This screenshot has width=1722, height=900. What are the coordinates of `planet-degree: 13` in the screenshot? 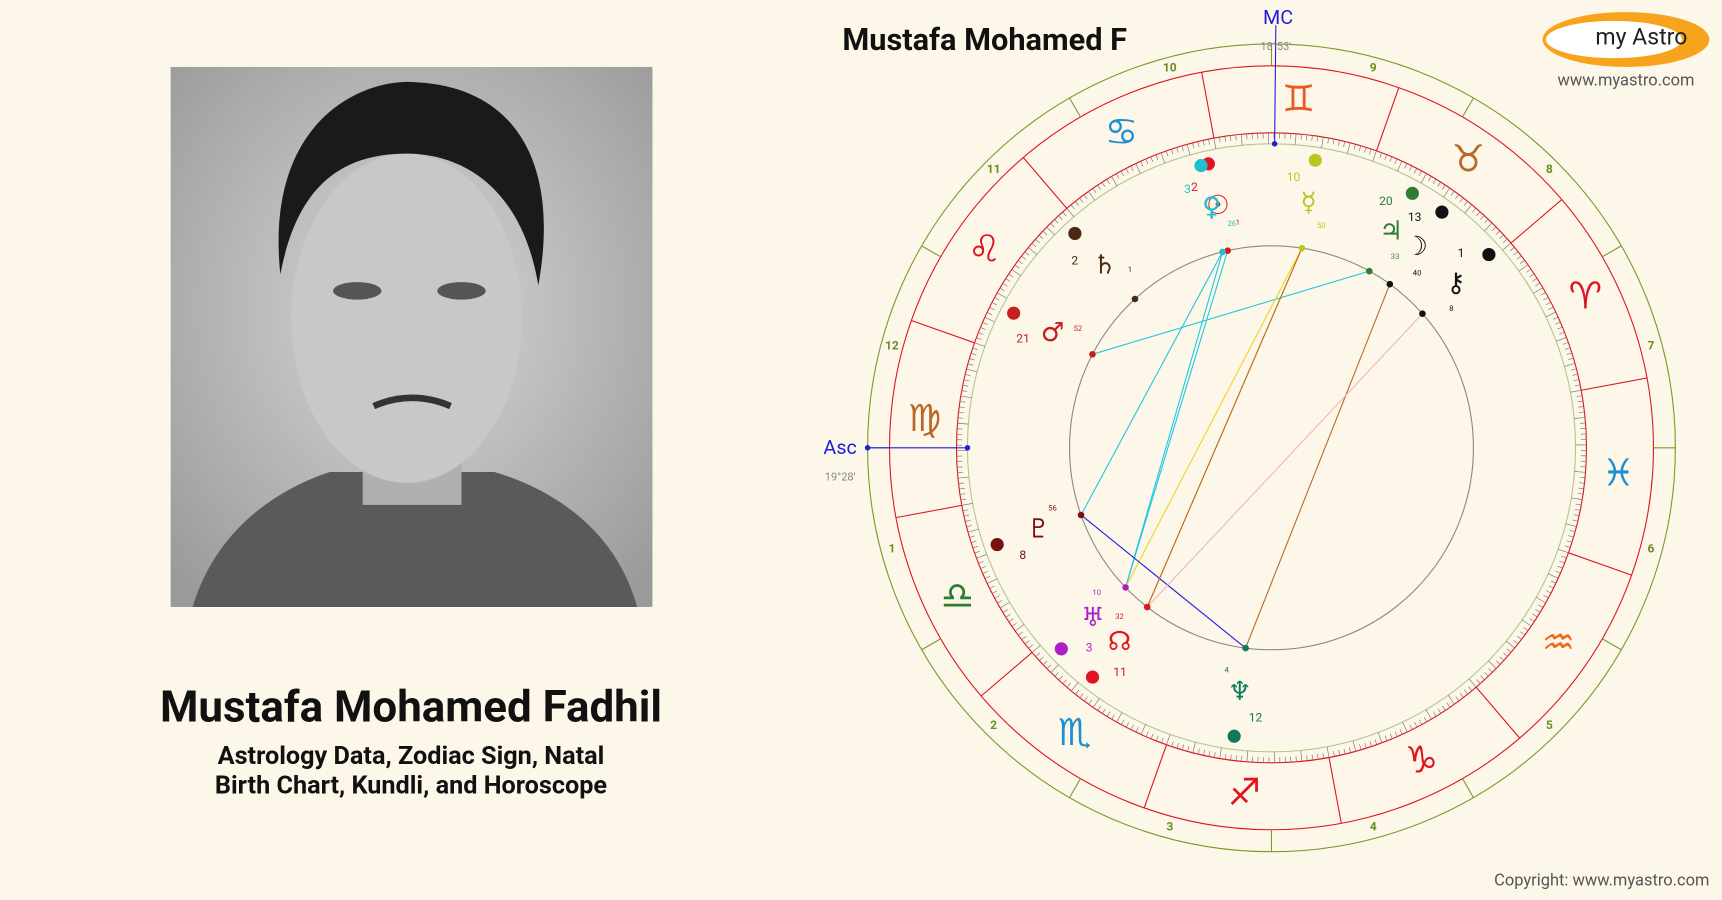 It's located at (1415, 217).